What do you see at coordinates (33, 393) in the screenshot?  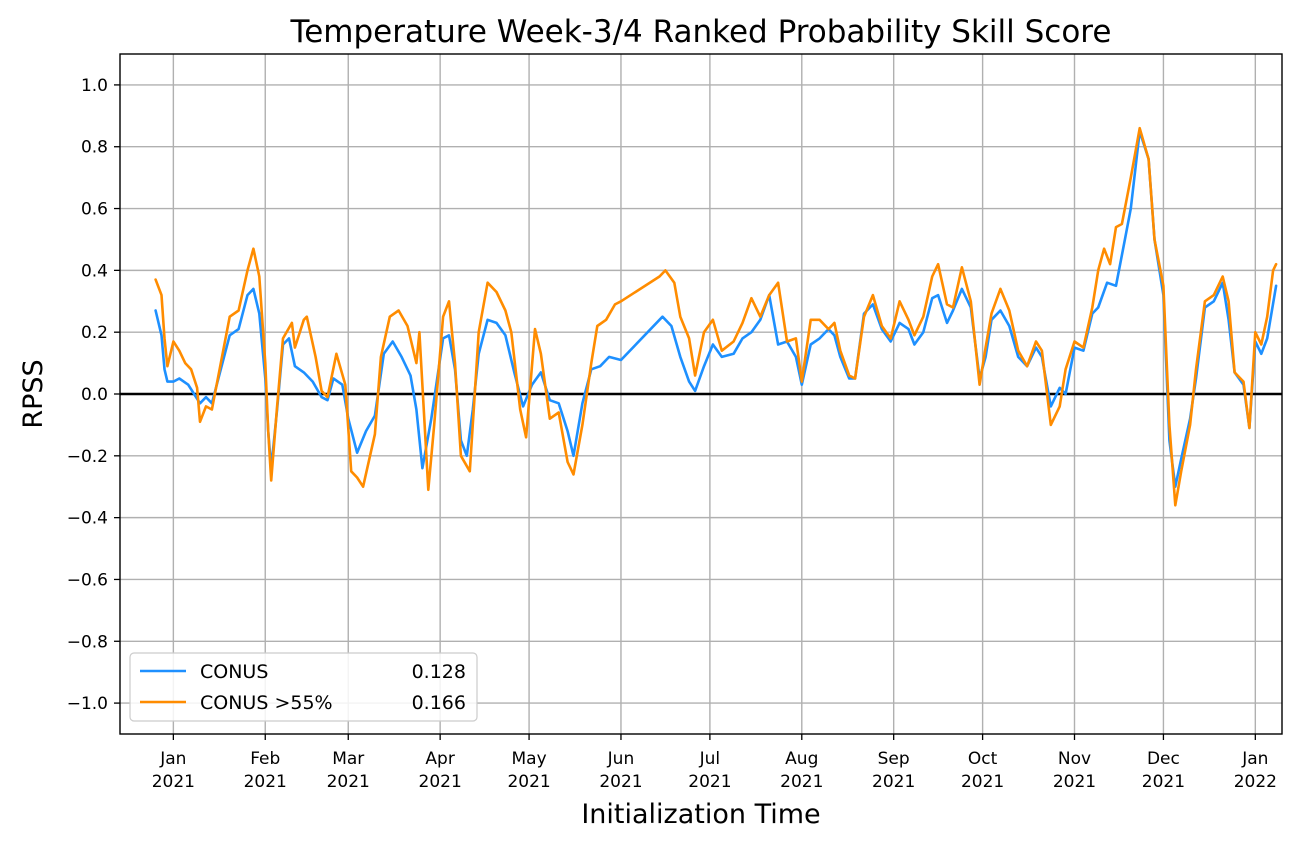 I see `y-axis-label: RPSS` at bounding box center [33, 393].